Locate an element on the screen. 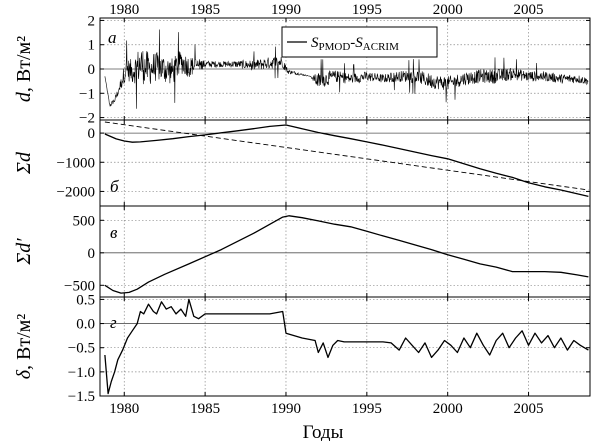 This screenshot has width=595, height=441. ylabel-a: d, Вт/м² is located at coordinates (24, 69).